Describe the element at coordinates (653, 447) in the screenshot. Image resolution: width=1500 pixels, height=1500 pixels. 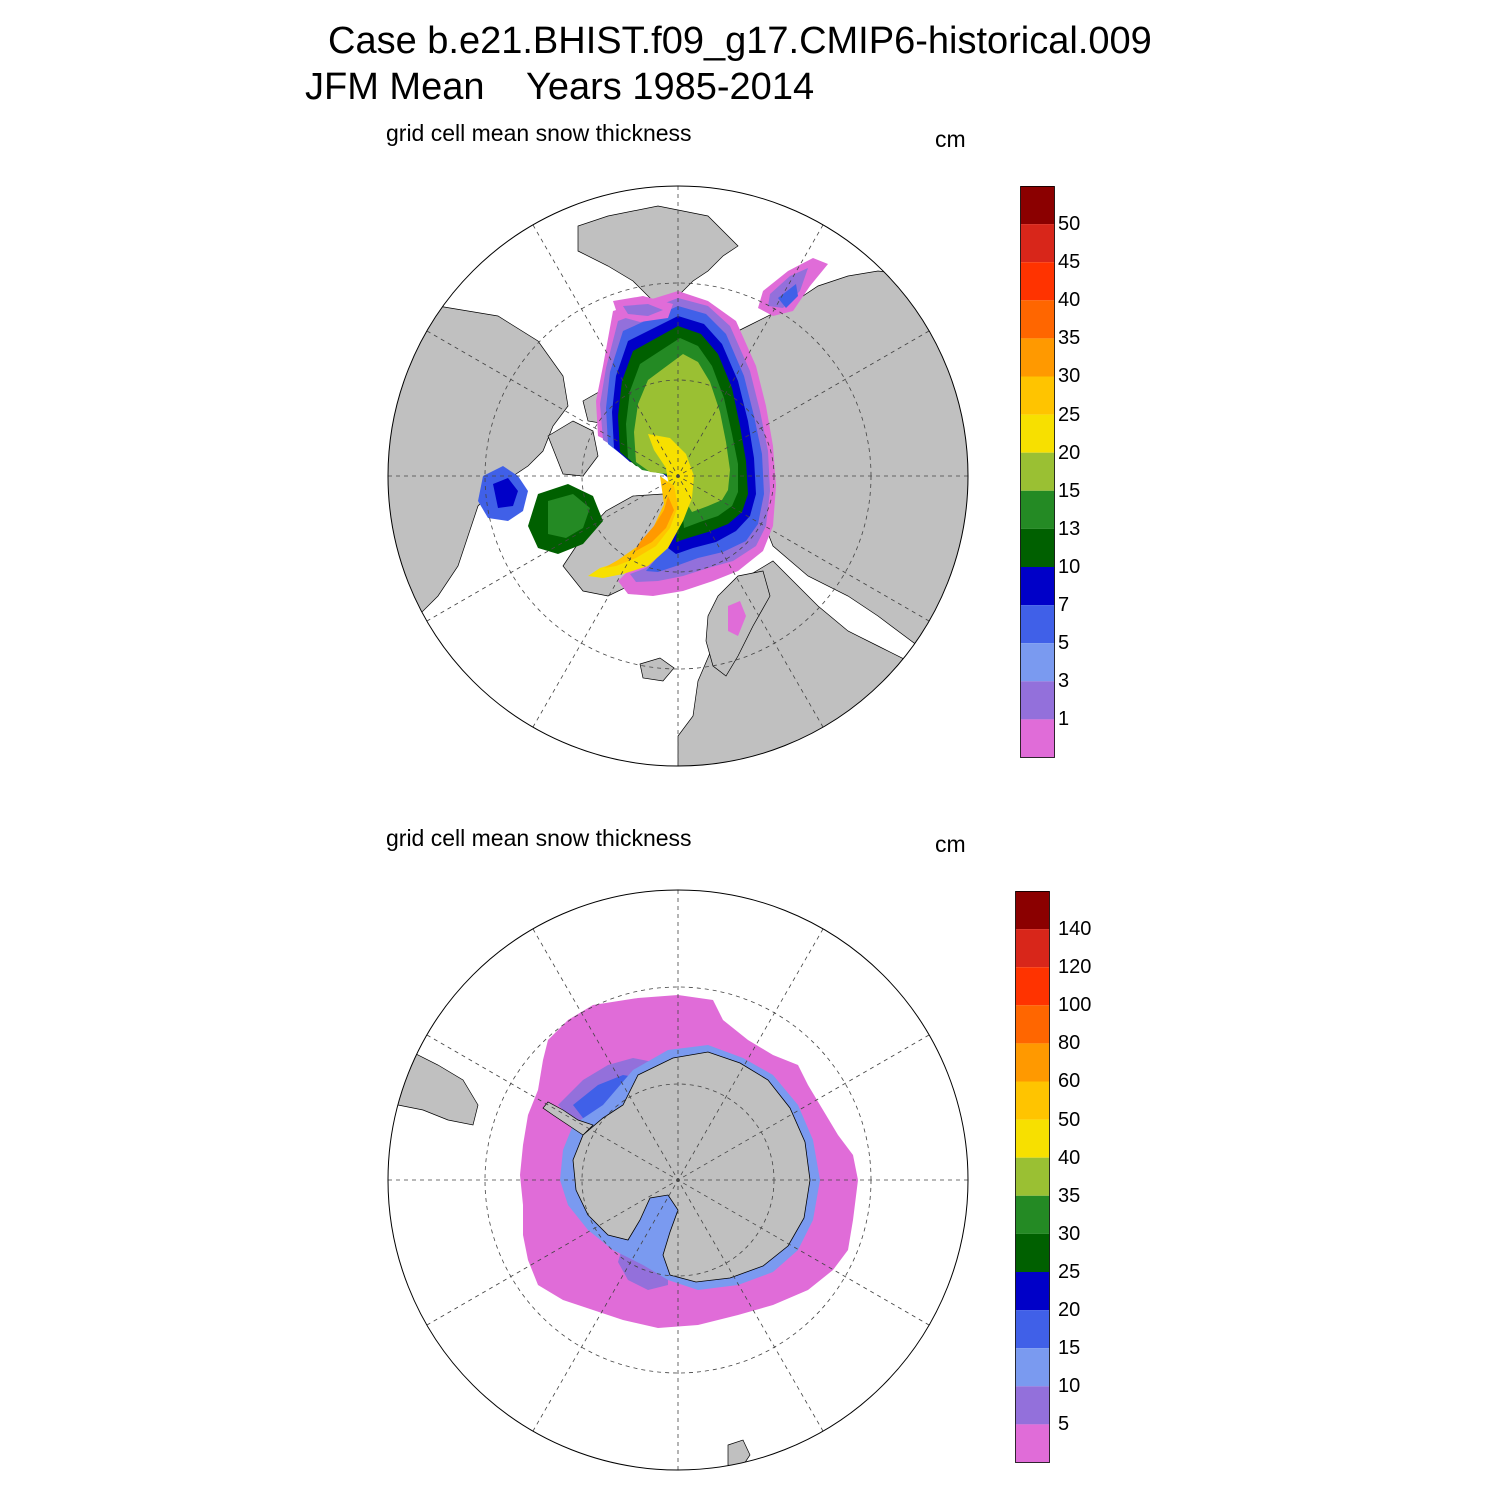
I see `arctic-snow-field` at that location.